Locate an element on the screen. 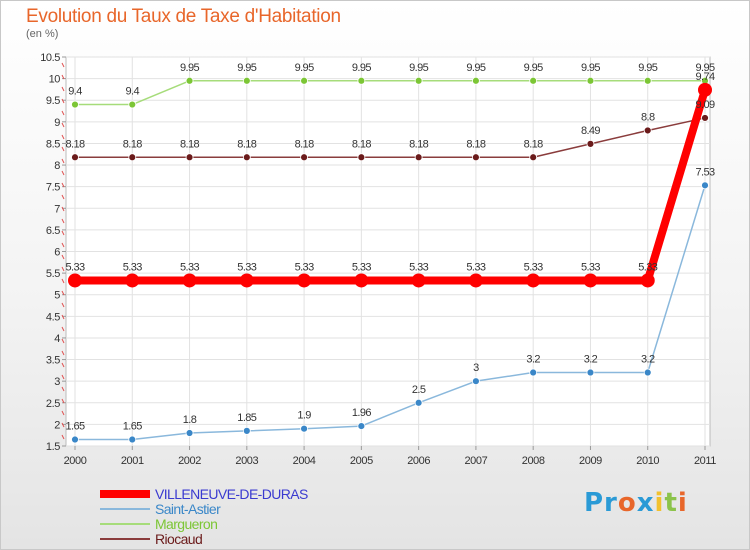  y-tick-label: 3.5 is located at coordinates (53, 361).